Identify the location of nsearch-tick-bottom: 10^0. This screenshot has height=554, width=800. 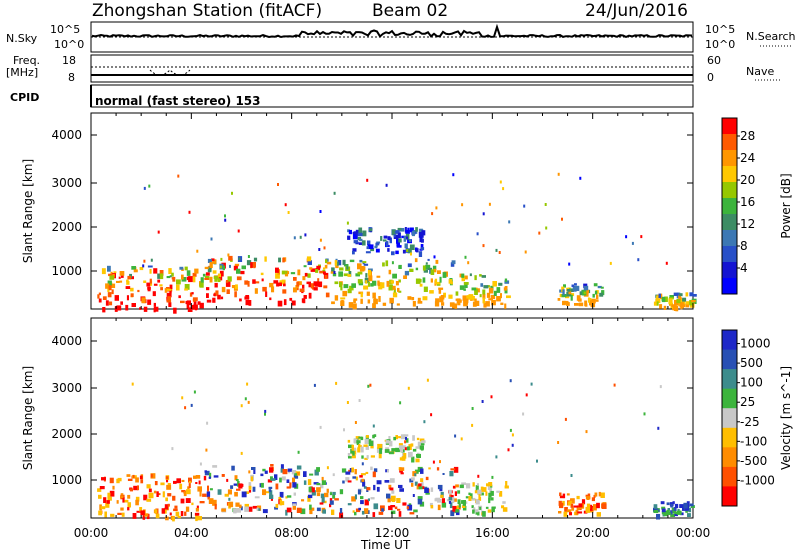
(720, 44).